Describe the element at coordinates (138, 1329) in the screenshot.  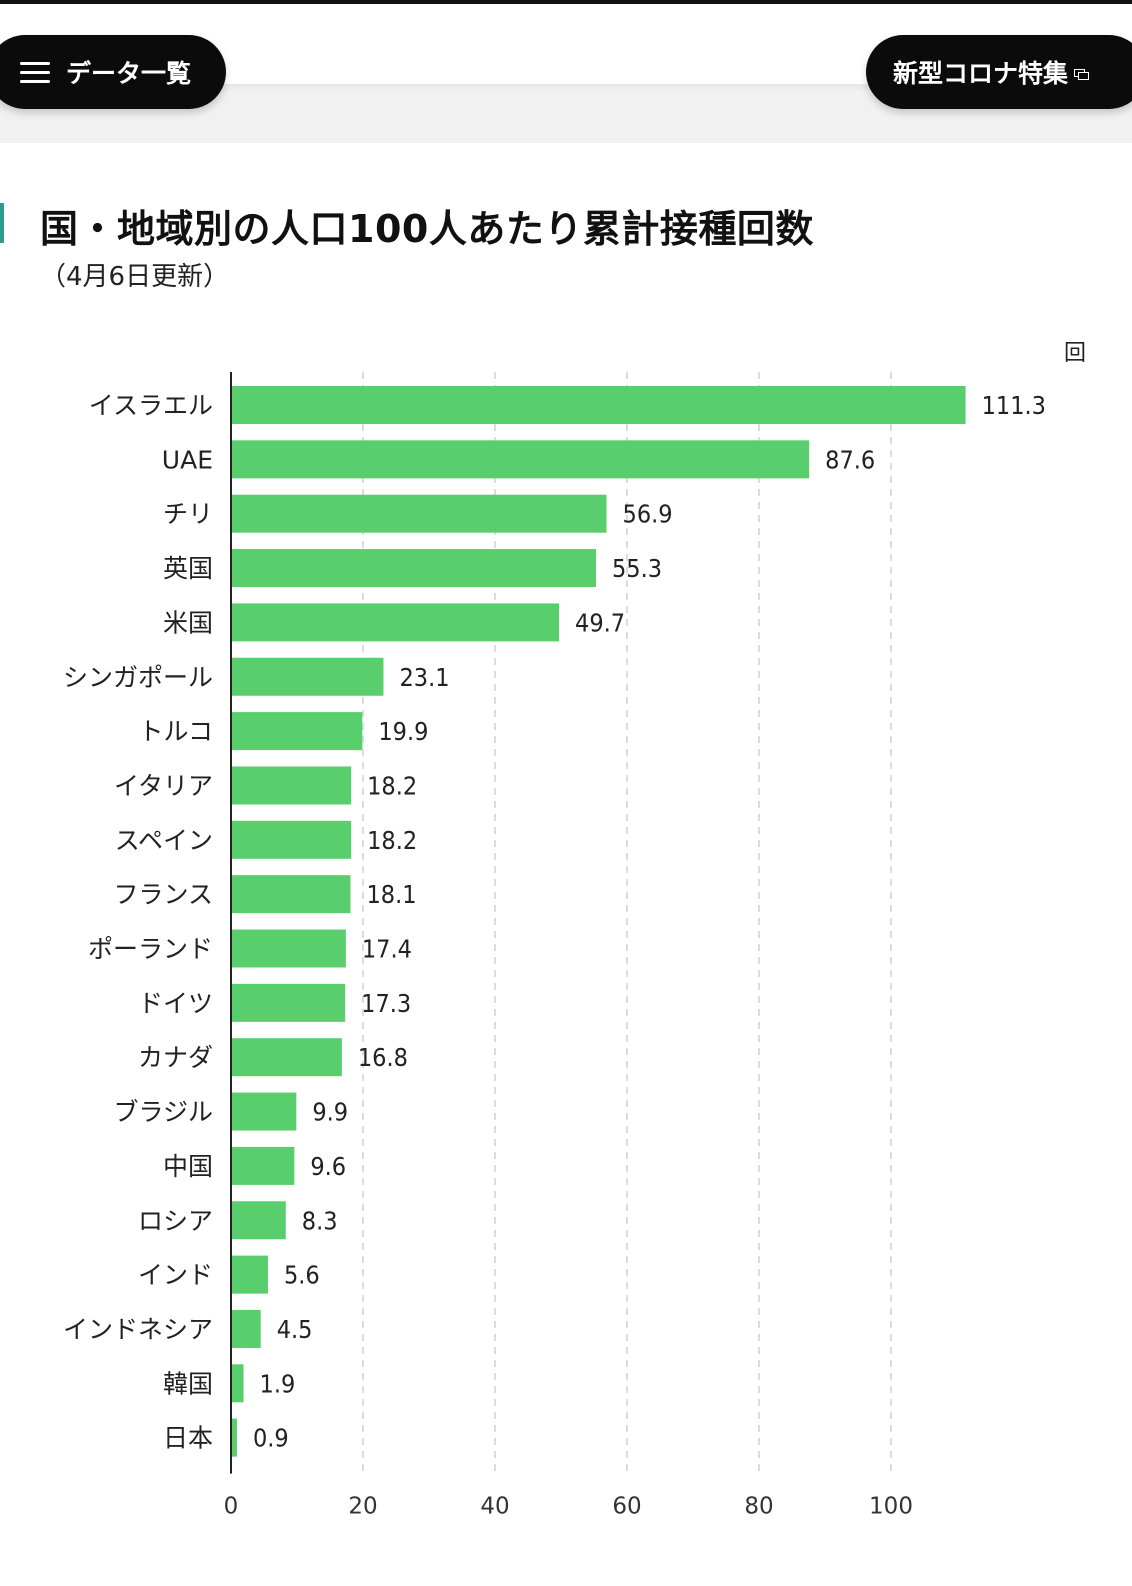
I see `category-label: インドネシア` at that location.